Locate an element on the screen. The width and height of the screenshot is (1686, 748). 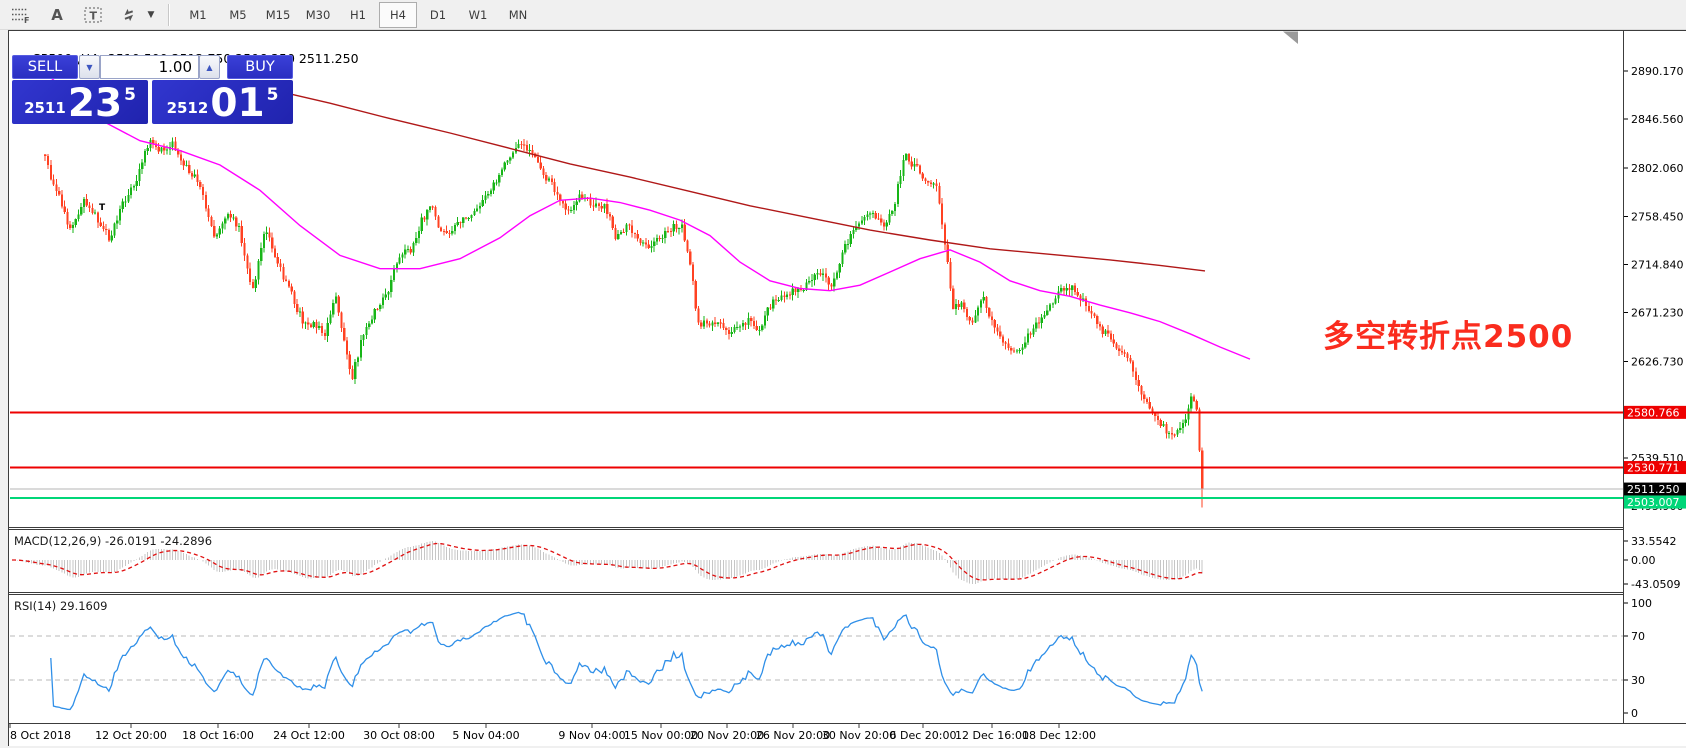
price-tick-label: 2802.060 is located at coordinates (1657, 168).